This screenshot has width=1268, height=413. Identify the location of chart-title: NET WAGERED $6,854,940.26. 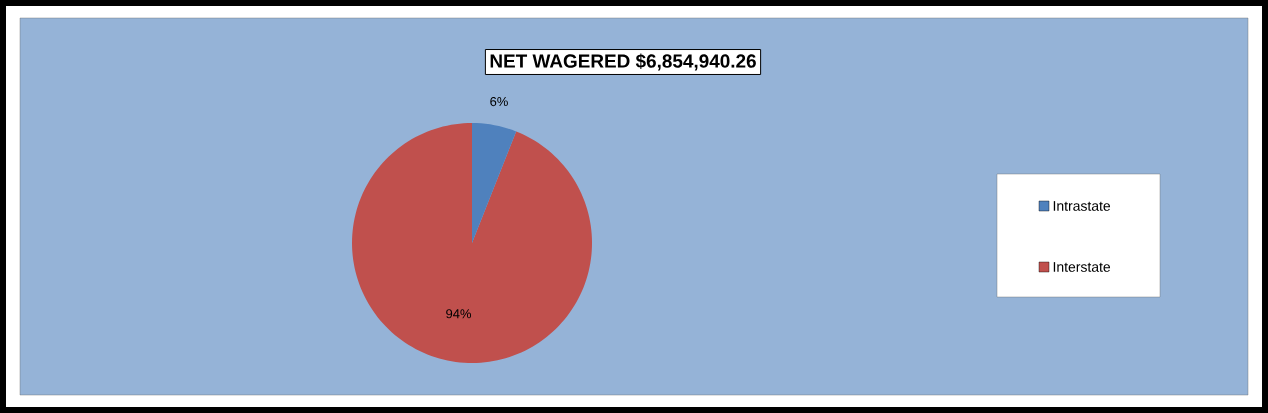
(623, 62).